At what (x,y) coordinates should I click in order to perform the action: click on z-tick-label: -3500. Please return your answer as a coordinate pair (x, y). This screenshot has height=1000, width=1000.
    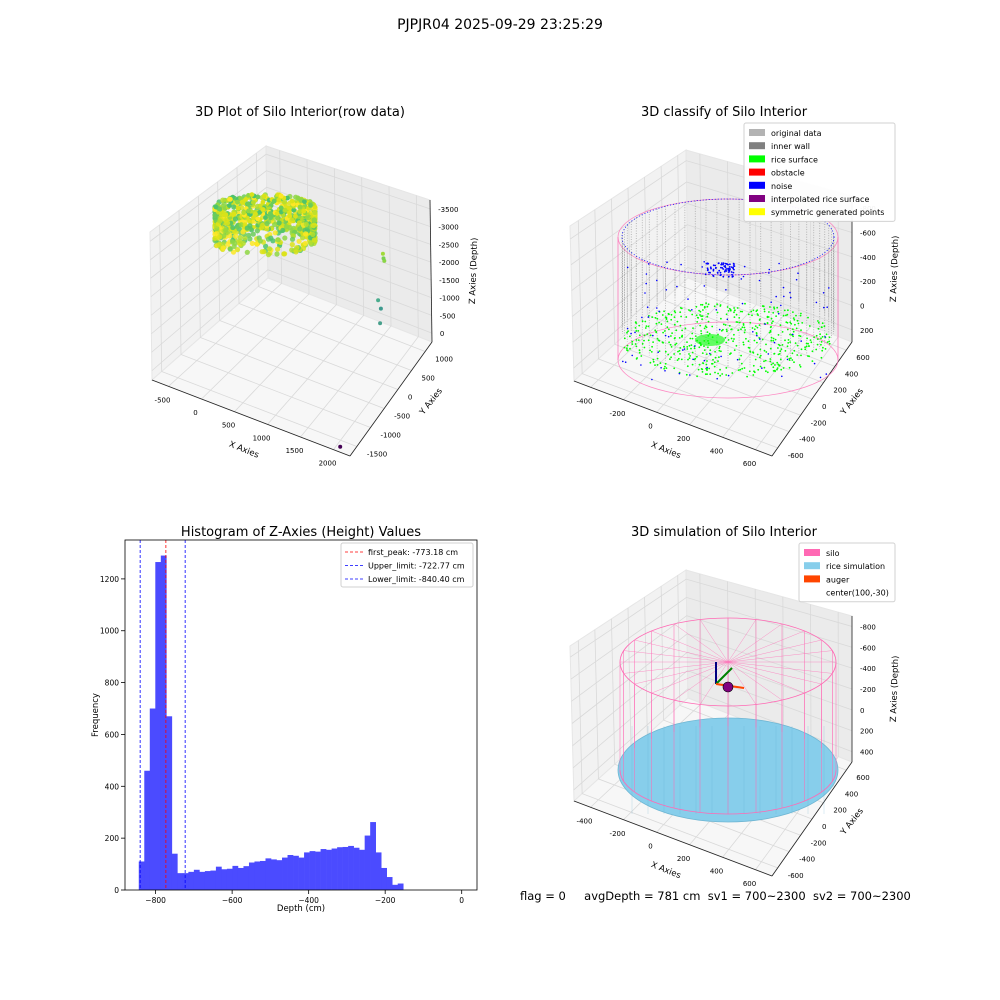
    Looking at the image, I should click on (448, 210).